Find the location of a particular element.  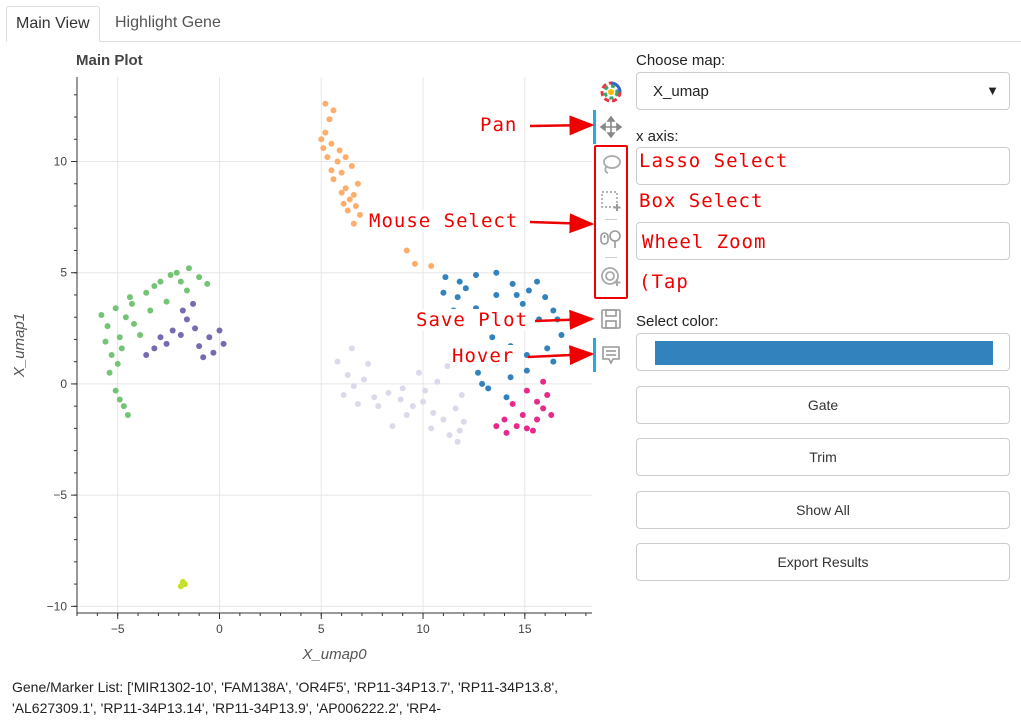

y-tick-label: −10 is located at coordinates (57, 606).